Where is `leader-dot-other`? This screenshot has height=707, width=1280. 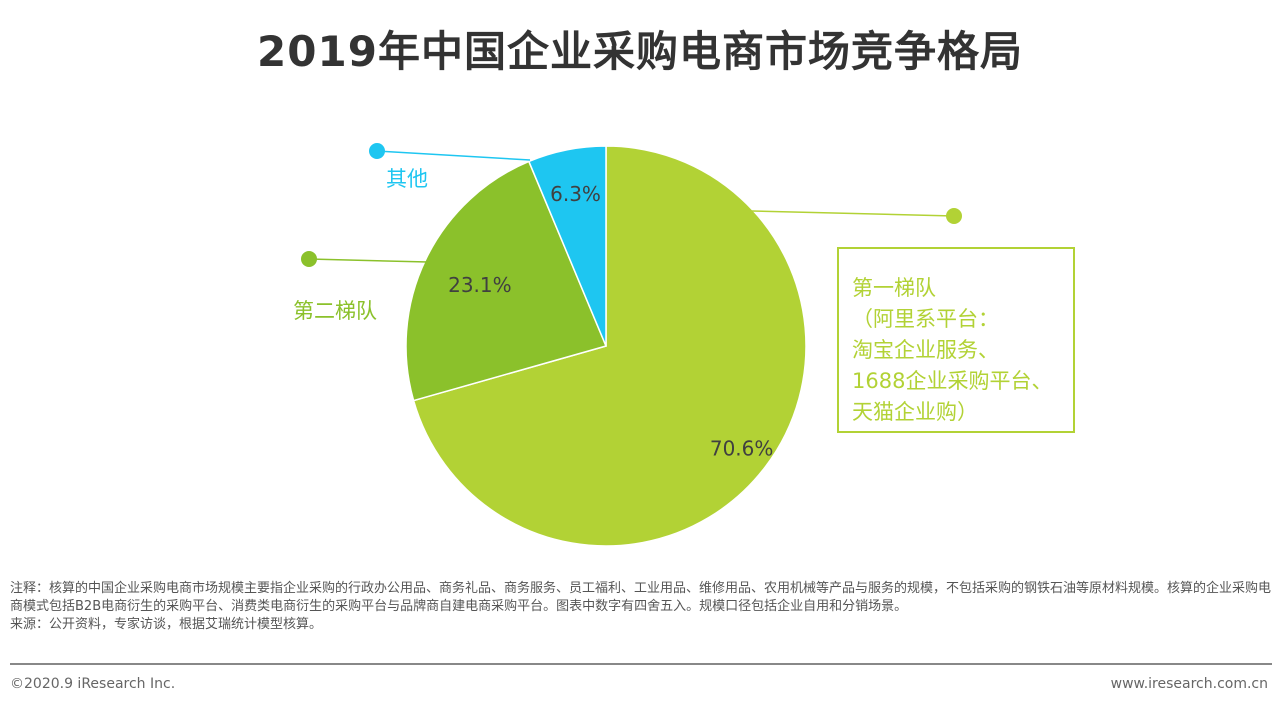 leader-dot-other is located at coordinates (377, 151).